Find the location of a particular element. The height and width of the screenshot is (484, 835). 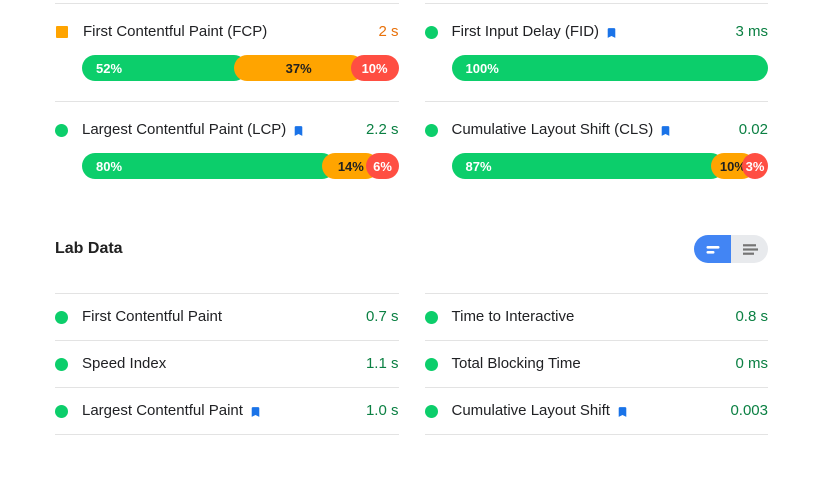

distribution-segment-fast: 100% is located at coordinates (609, 68).